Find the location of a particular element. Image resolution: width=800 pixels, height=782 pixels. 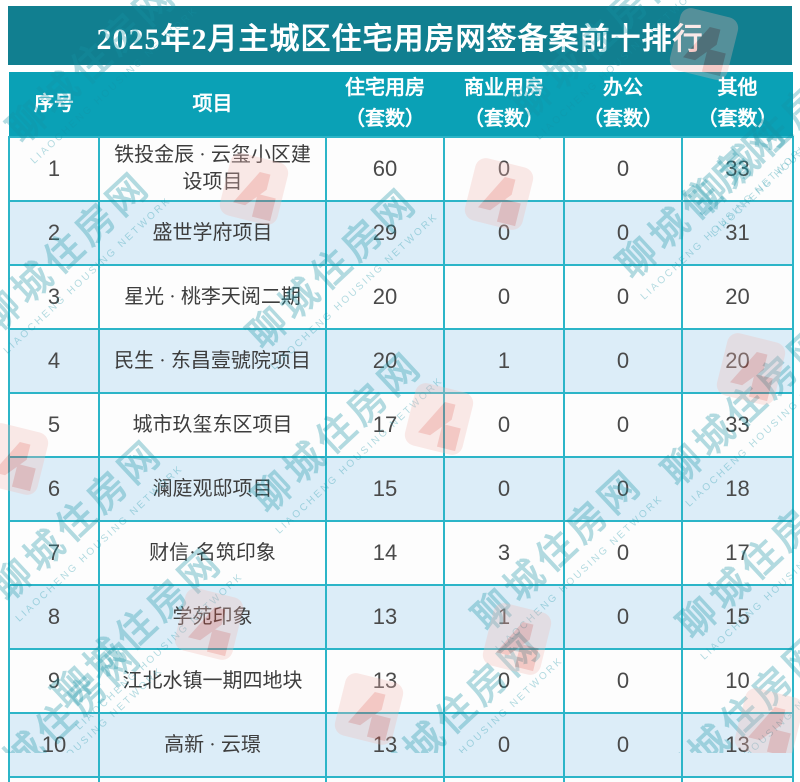

table-row: 2 盛世学府项目 29 0 0 31 is located at coordinates (401, 233).